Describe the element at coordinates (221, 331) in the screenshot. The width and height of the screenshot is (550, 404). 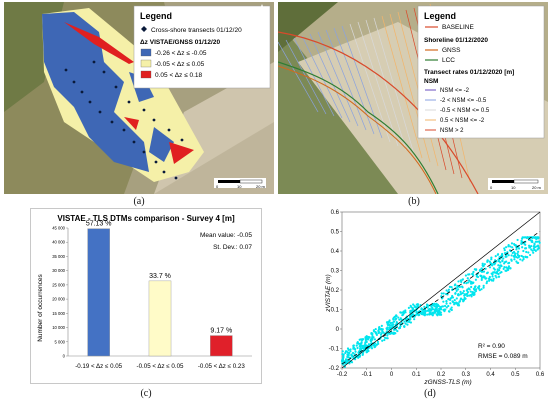
I see `bar-label: 9.17 %` at that location.